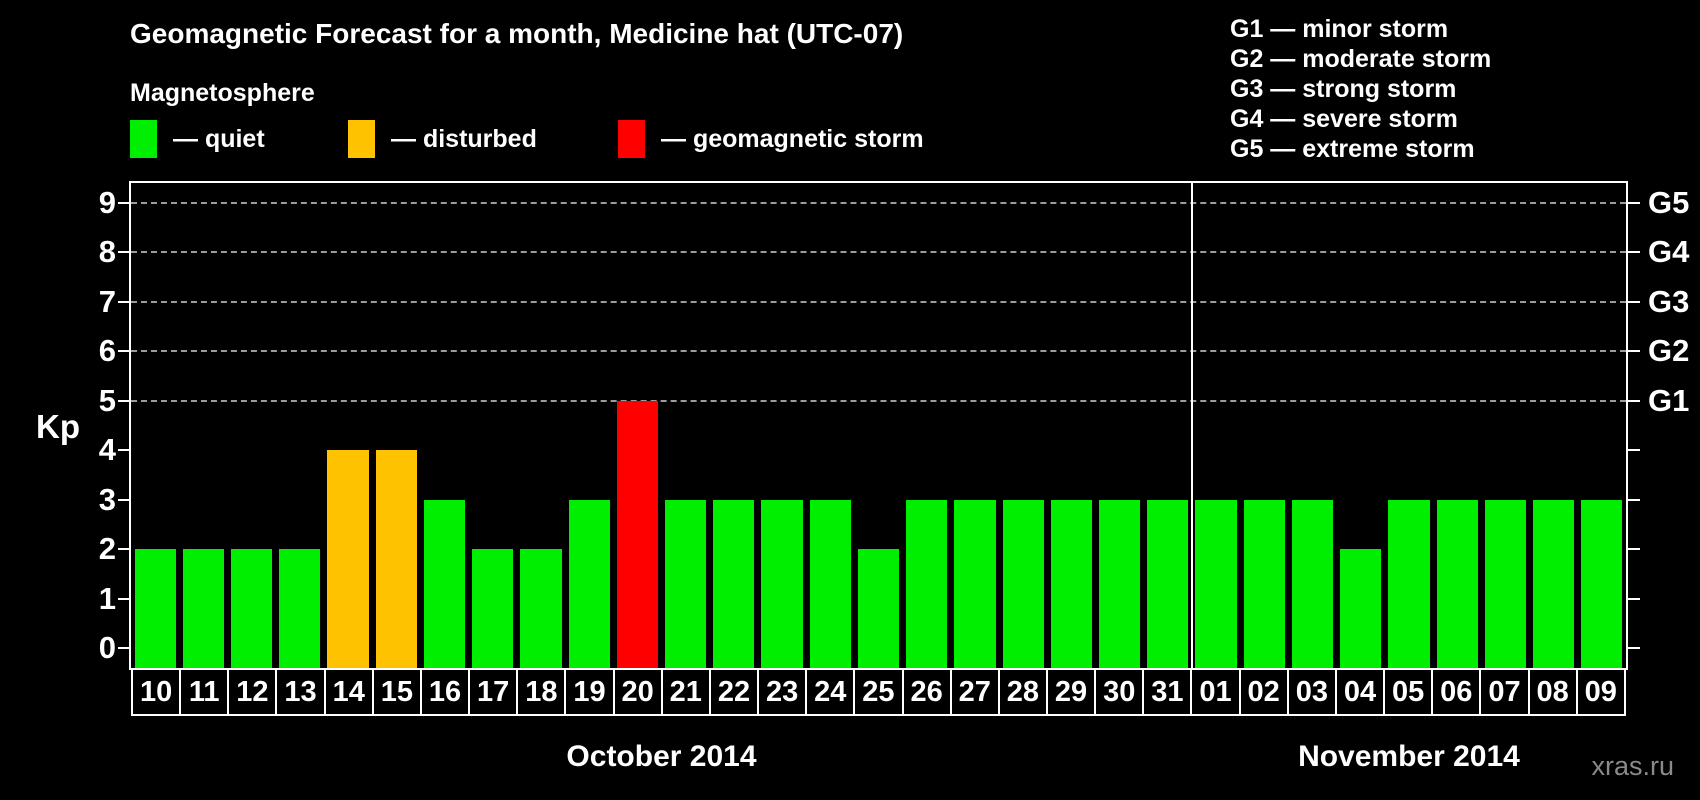 This screenshot has width=1700, height=800. What do you see at coordinates (1167, 692) in the screenshot?
I see `x-label-day-31: 31` at bounding box center [1167, 692].